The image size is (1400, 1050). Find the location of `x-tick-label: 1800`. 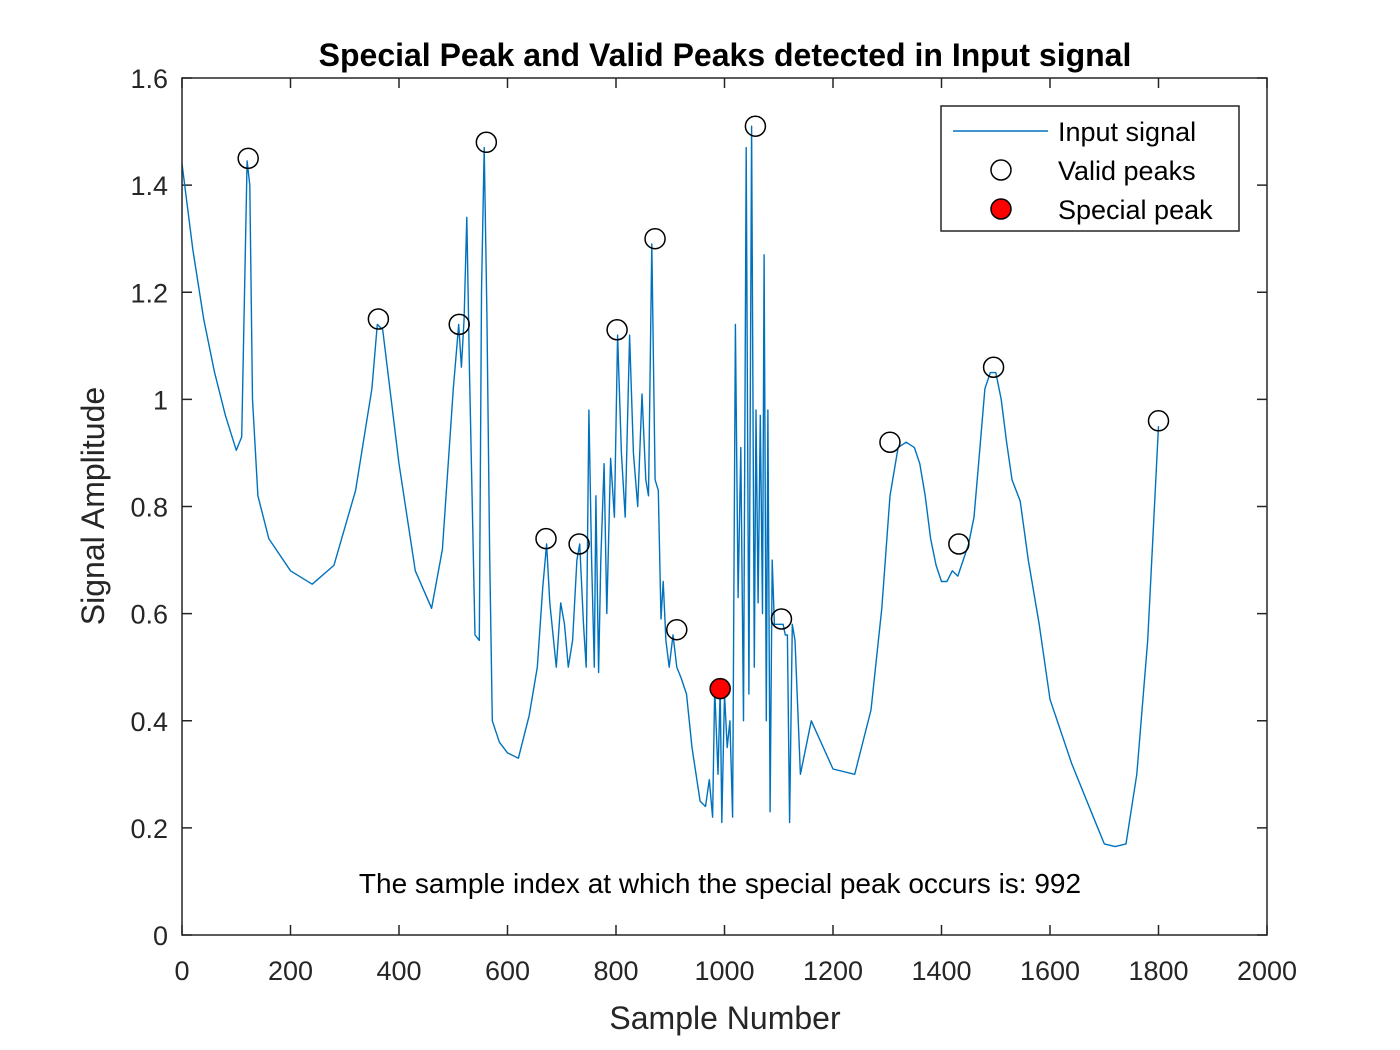

x-tick-label: 1800 is located at coordinates (1158, 971).